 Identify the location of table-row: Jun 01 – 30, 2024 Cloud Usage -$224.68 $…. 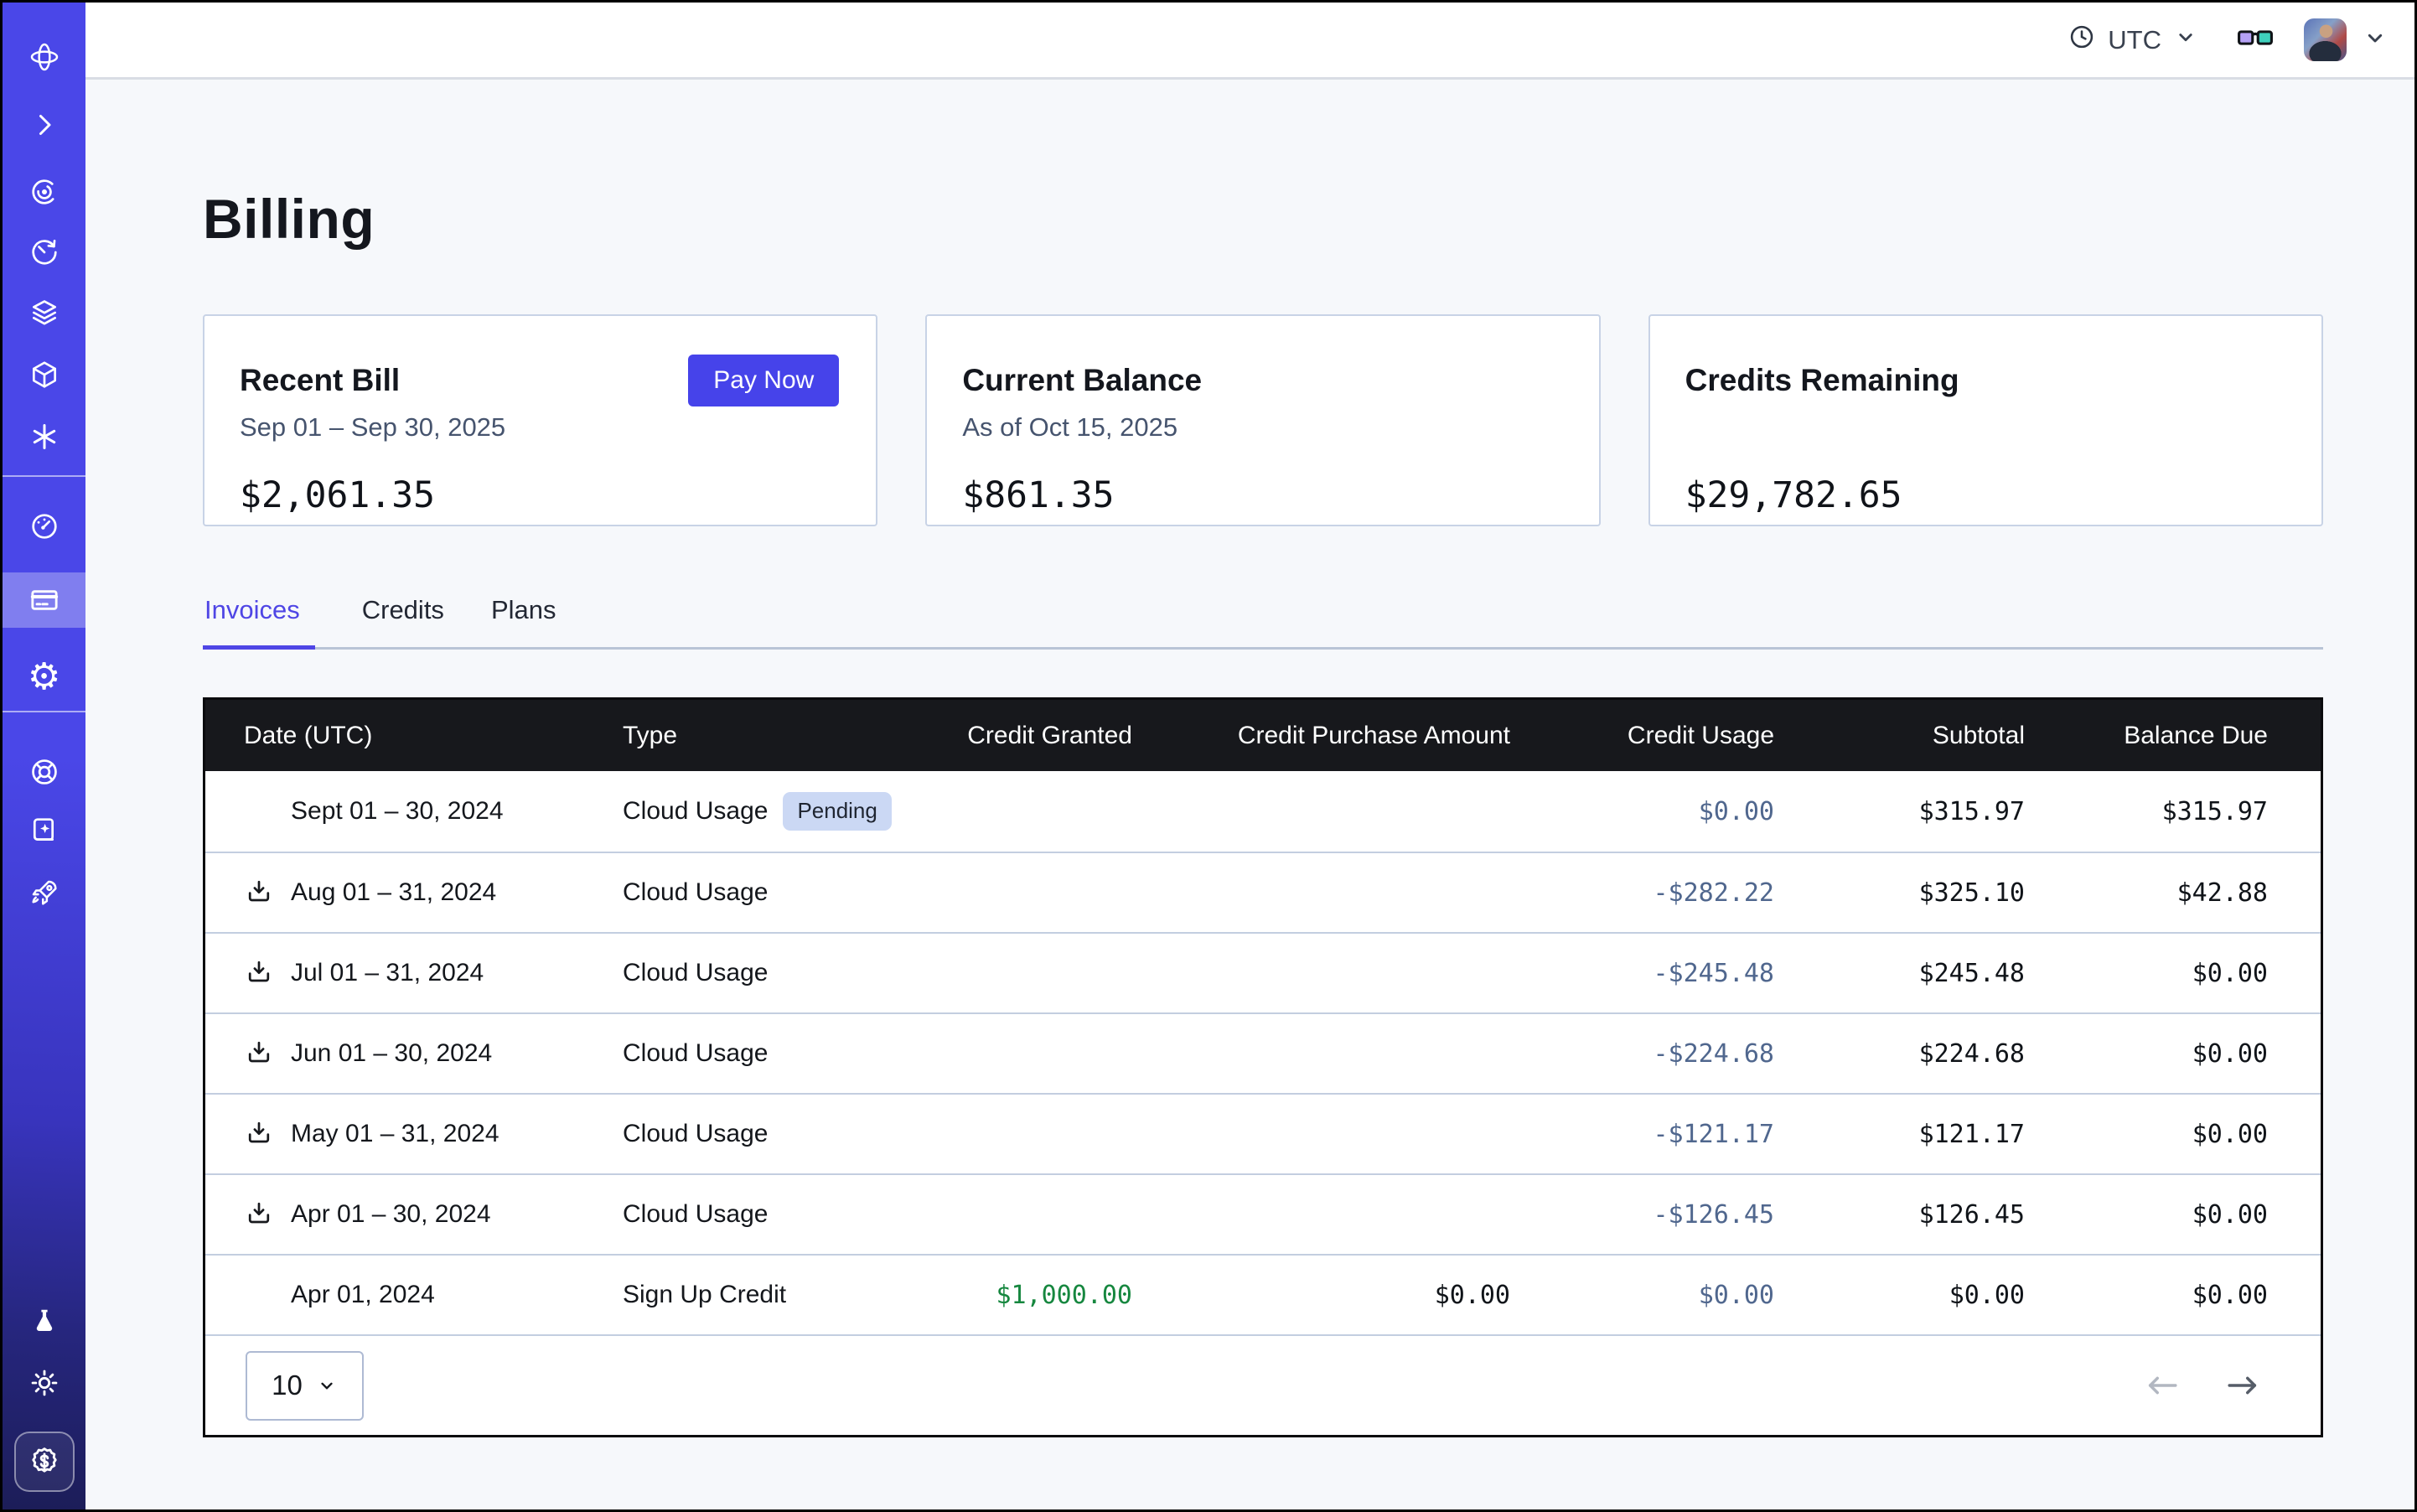
(1263, 1052).